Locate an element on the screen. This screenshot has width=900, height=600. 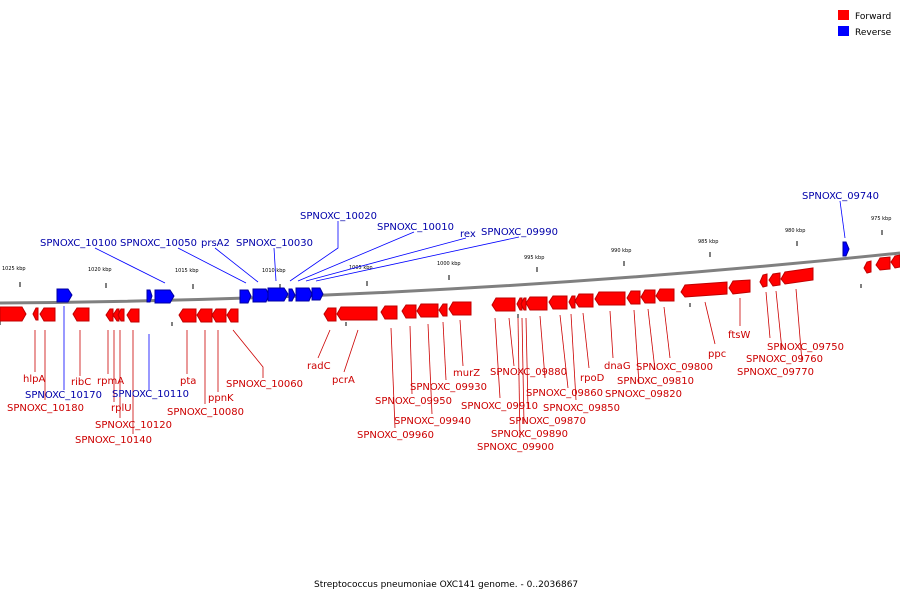
gene-label: SPNOXC_10020 is located at coordinates (338, 216).